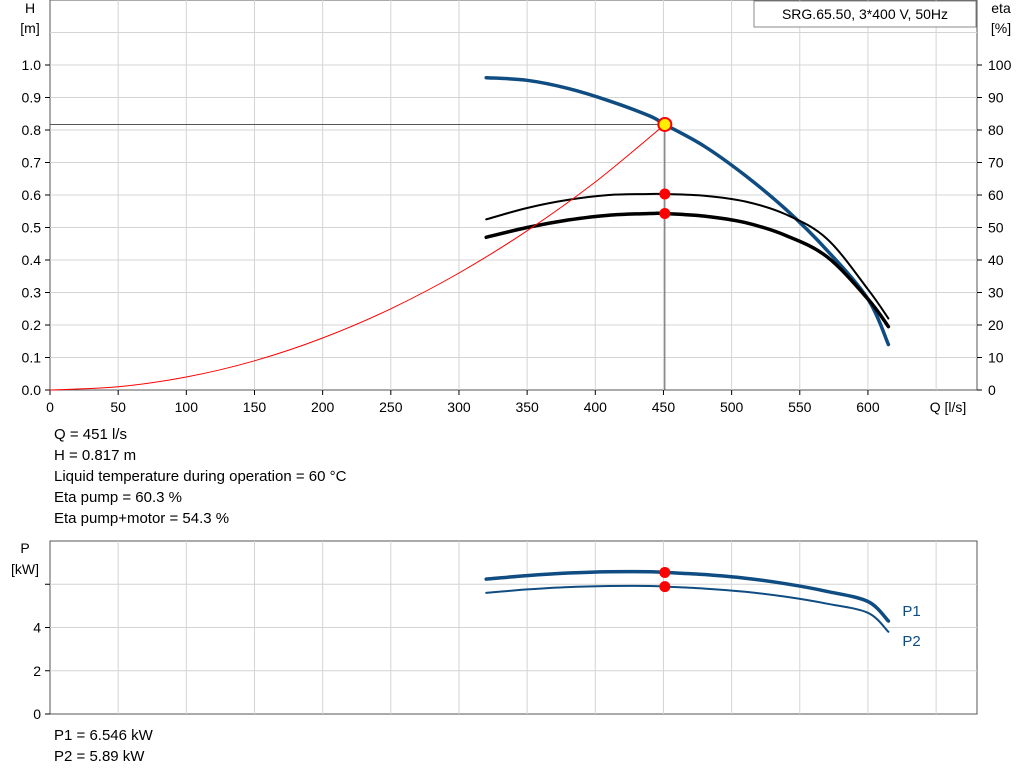 The width and height of the screenshot is (1024, 781). What do you see at coordinates (391, 407) in the screenshot?
I see `x-tick-label: 250` at bounding box center [391, 407].